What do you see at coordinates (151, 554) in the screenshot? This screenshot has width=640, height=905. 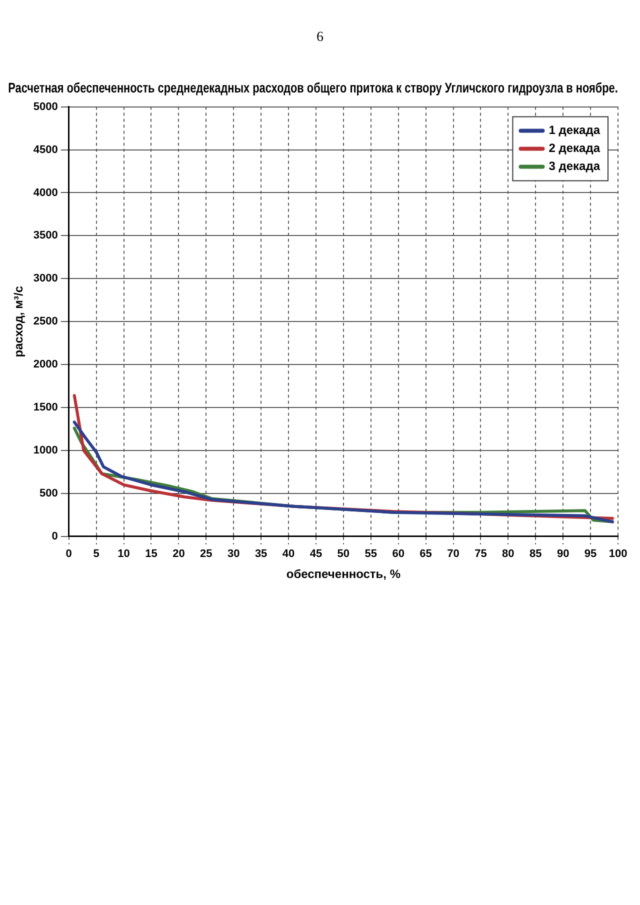 I see `x-tick-label: 15` at bounding box center [151, 554].